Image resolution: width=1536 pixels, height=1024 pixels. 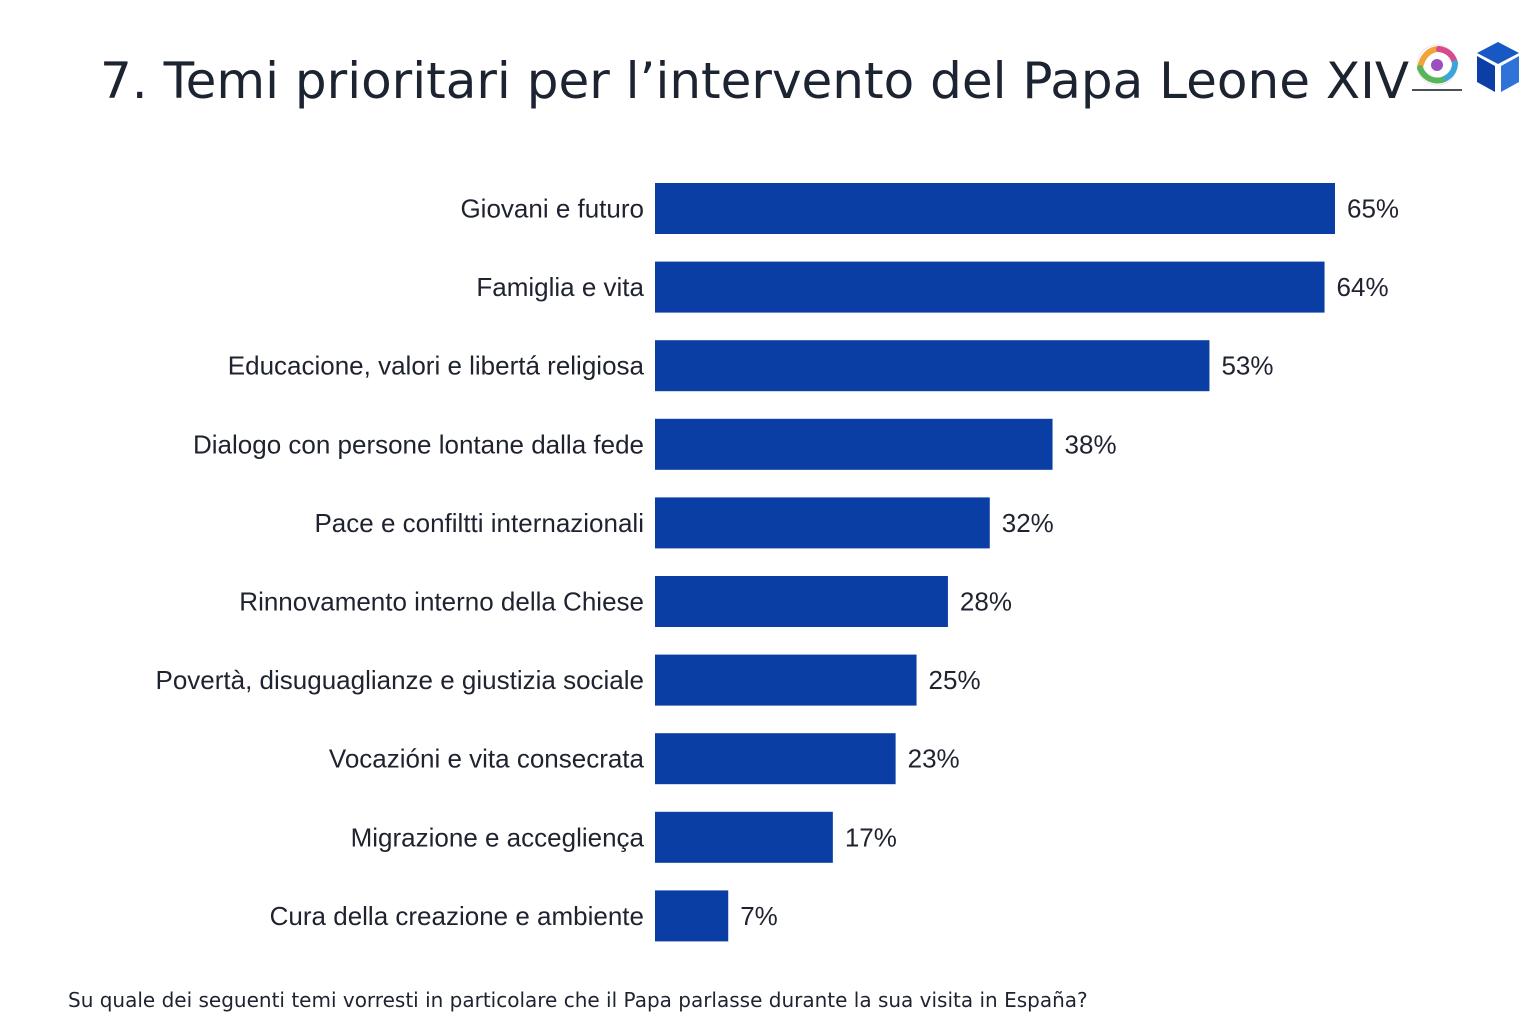 I want to click on category-label: Vocazióni e vita consecrata, so click(x=487, y=759).